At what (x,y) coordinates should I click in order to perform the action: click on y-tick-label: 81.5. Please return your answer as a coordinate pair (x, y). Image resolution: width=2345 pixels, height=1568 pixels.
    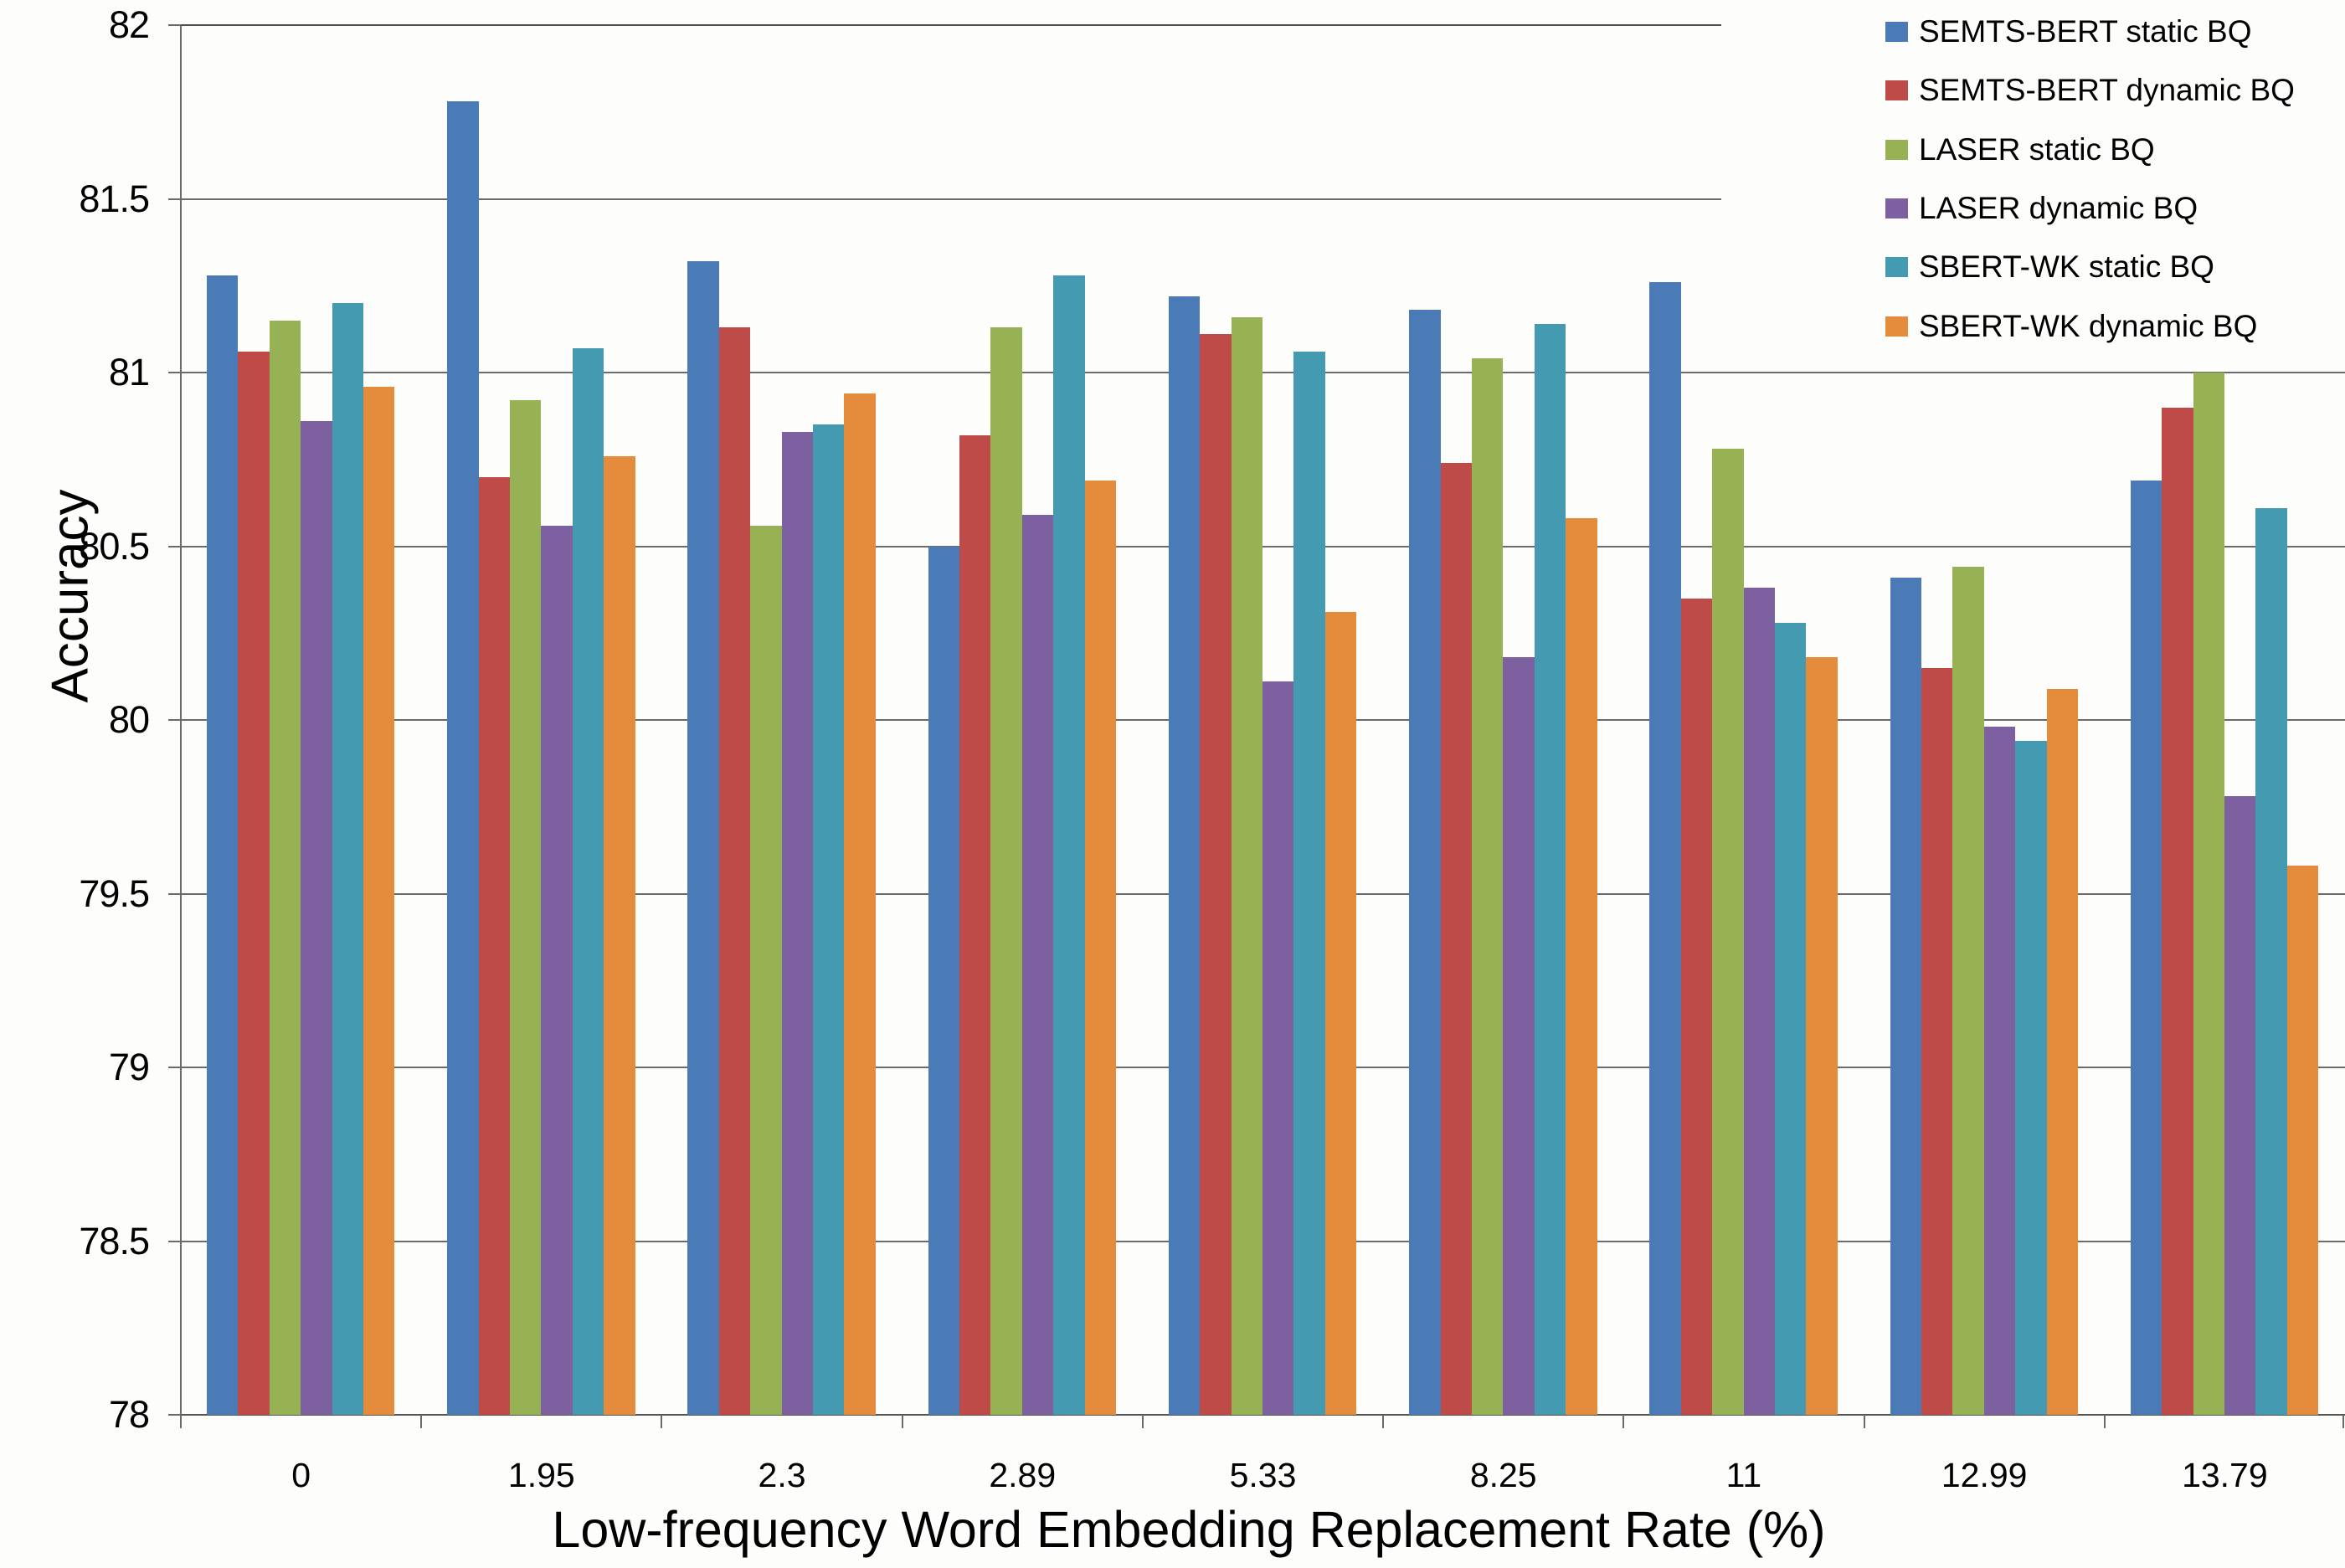
    Looking at the image, I should click on (115, 198).